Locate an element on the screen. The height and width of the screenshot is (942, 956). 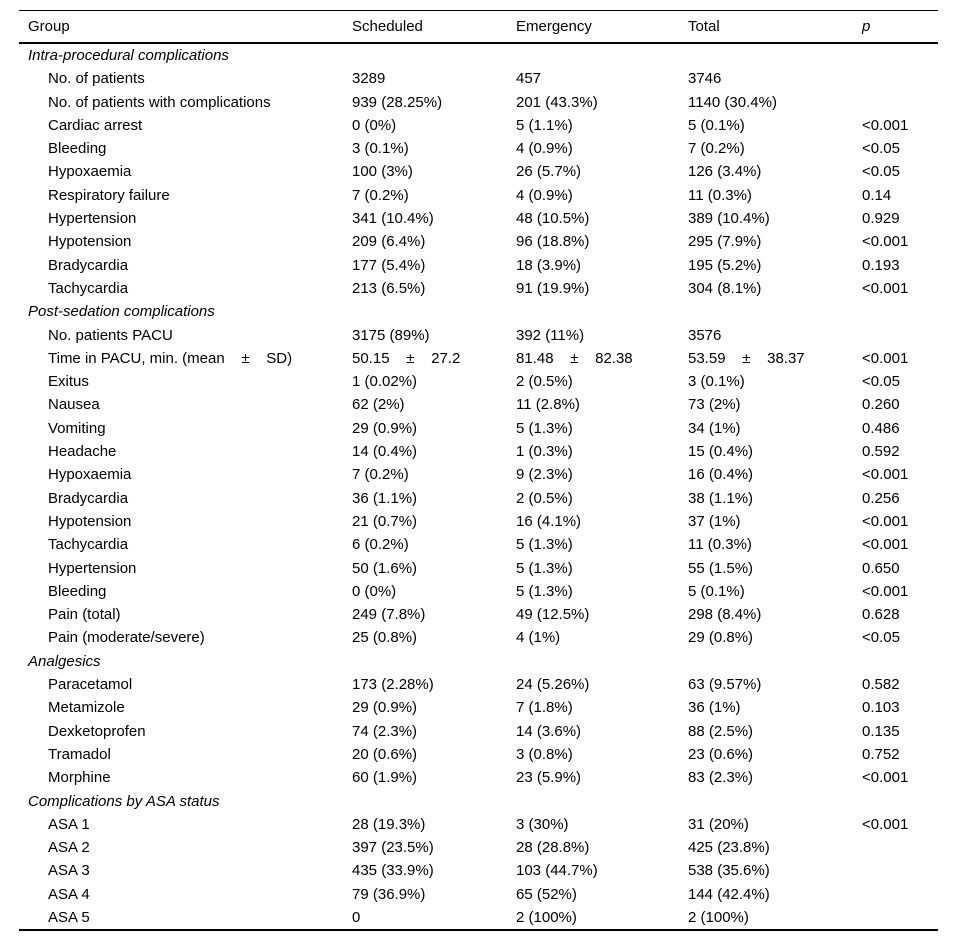
cell-total: 126 (3.4%) is located at coordinates (725, 172).